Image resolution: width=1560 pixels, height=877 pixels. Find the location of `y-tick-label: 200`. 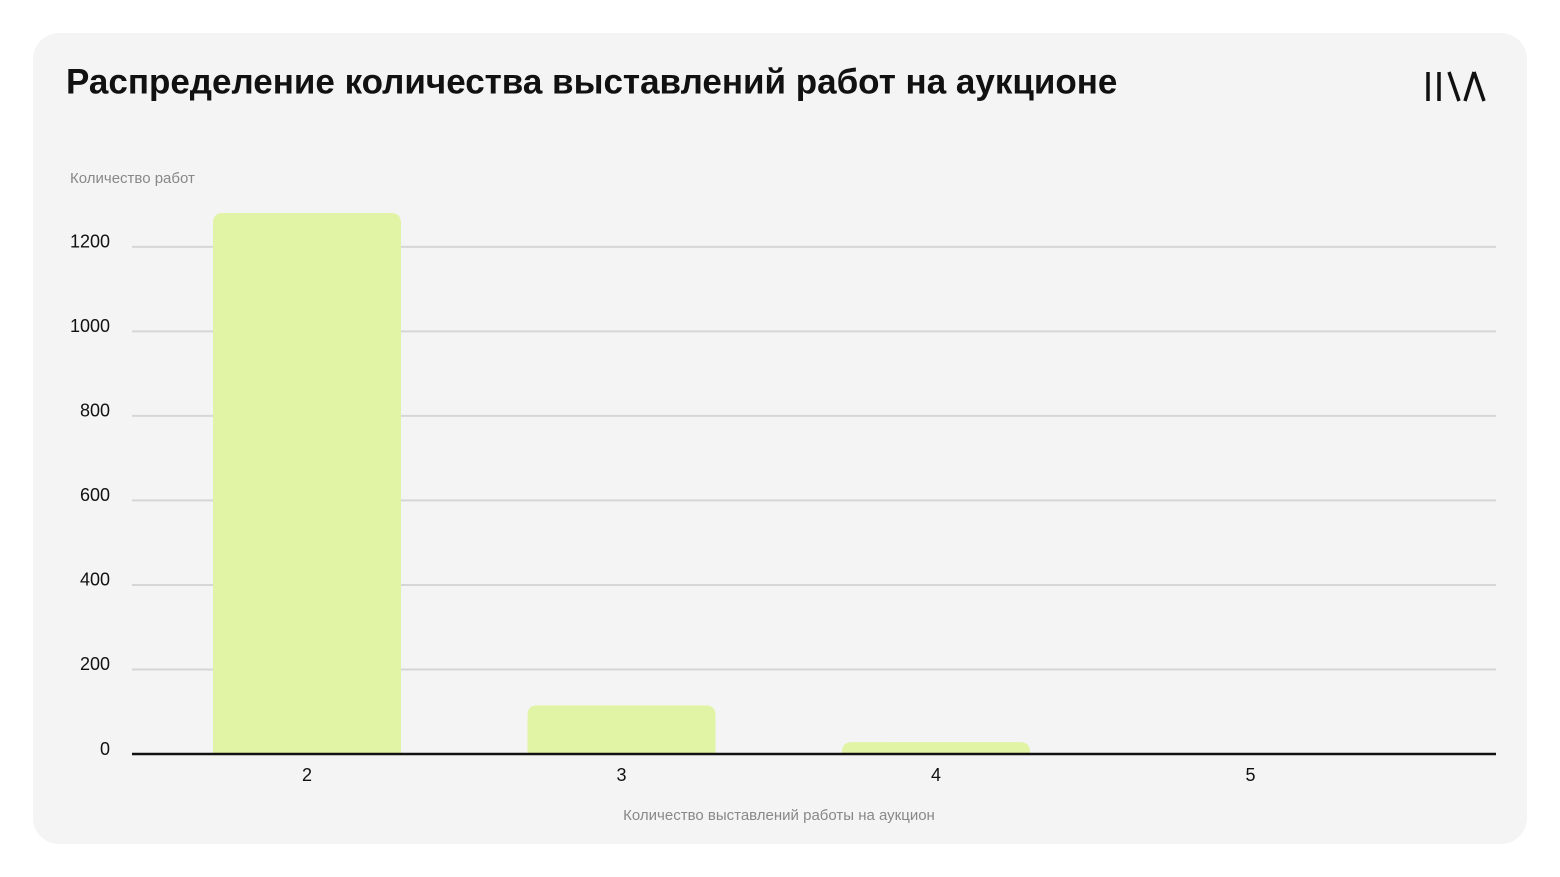

y-tick-label: 200 is located at coordinates (95, 664).